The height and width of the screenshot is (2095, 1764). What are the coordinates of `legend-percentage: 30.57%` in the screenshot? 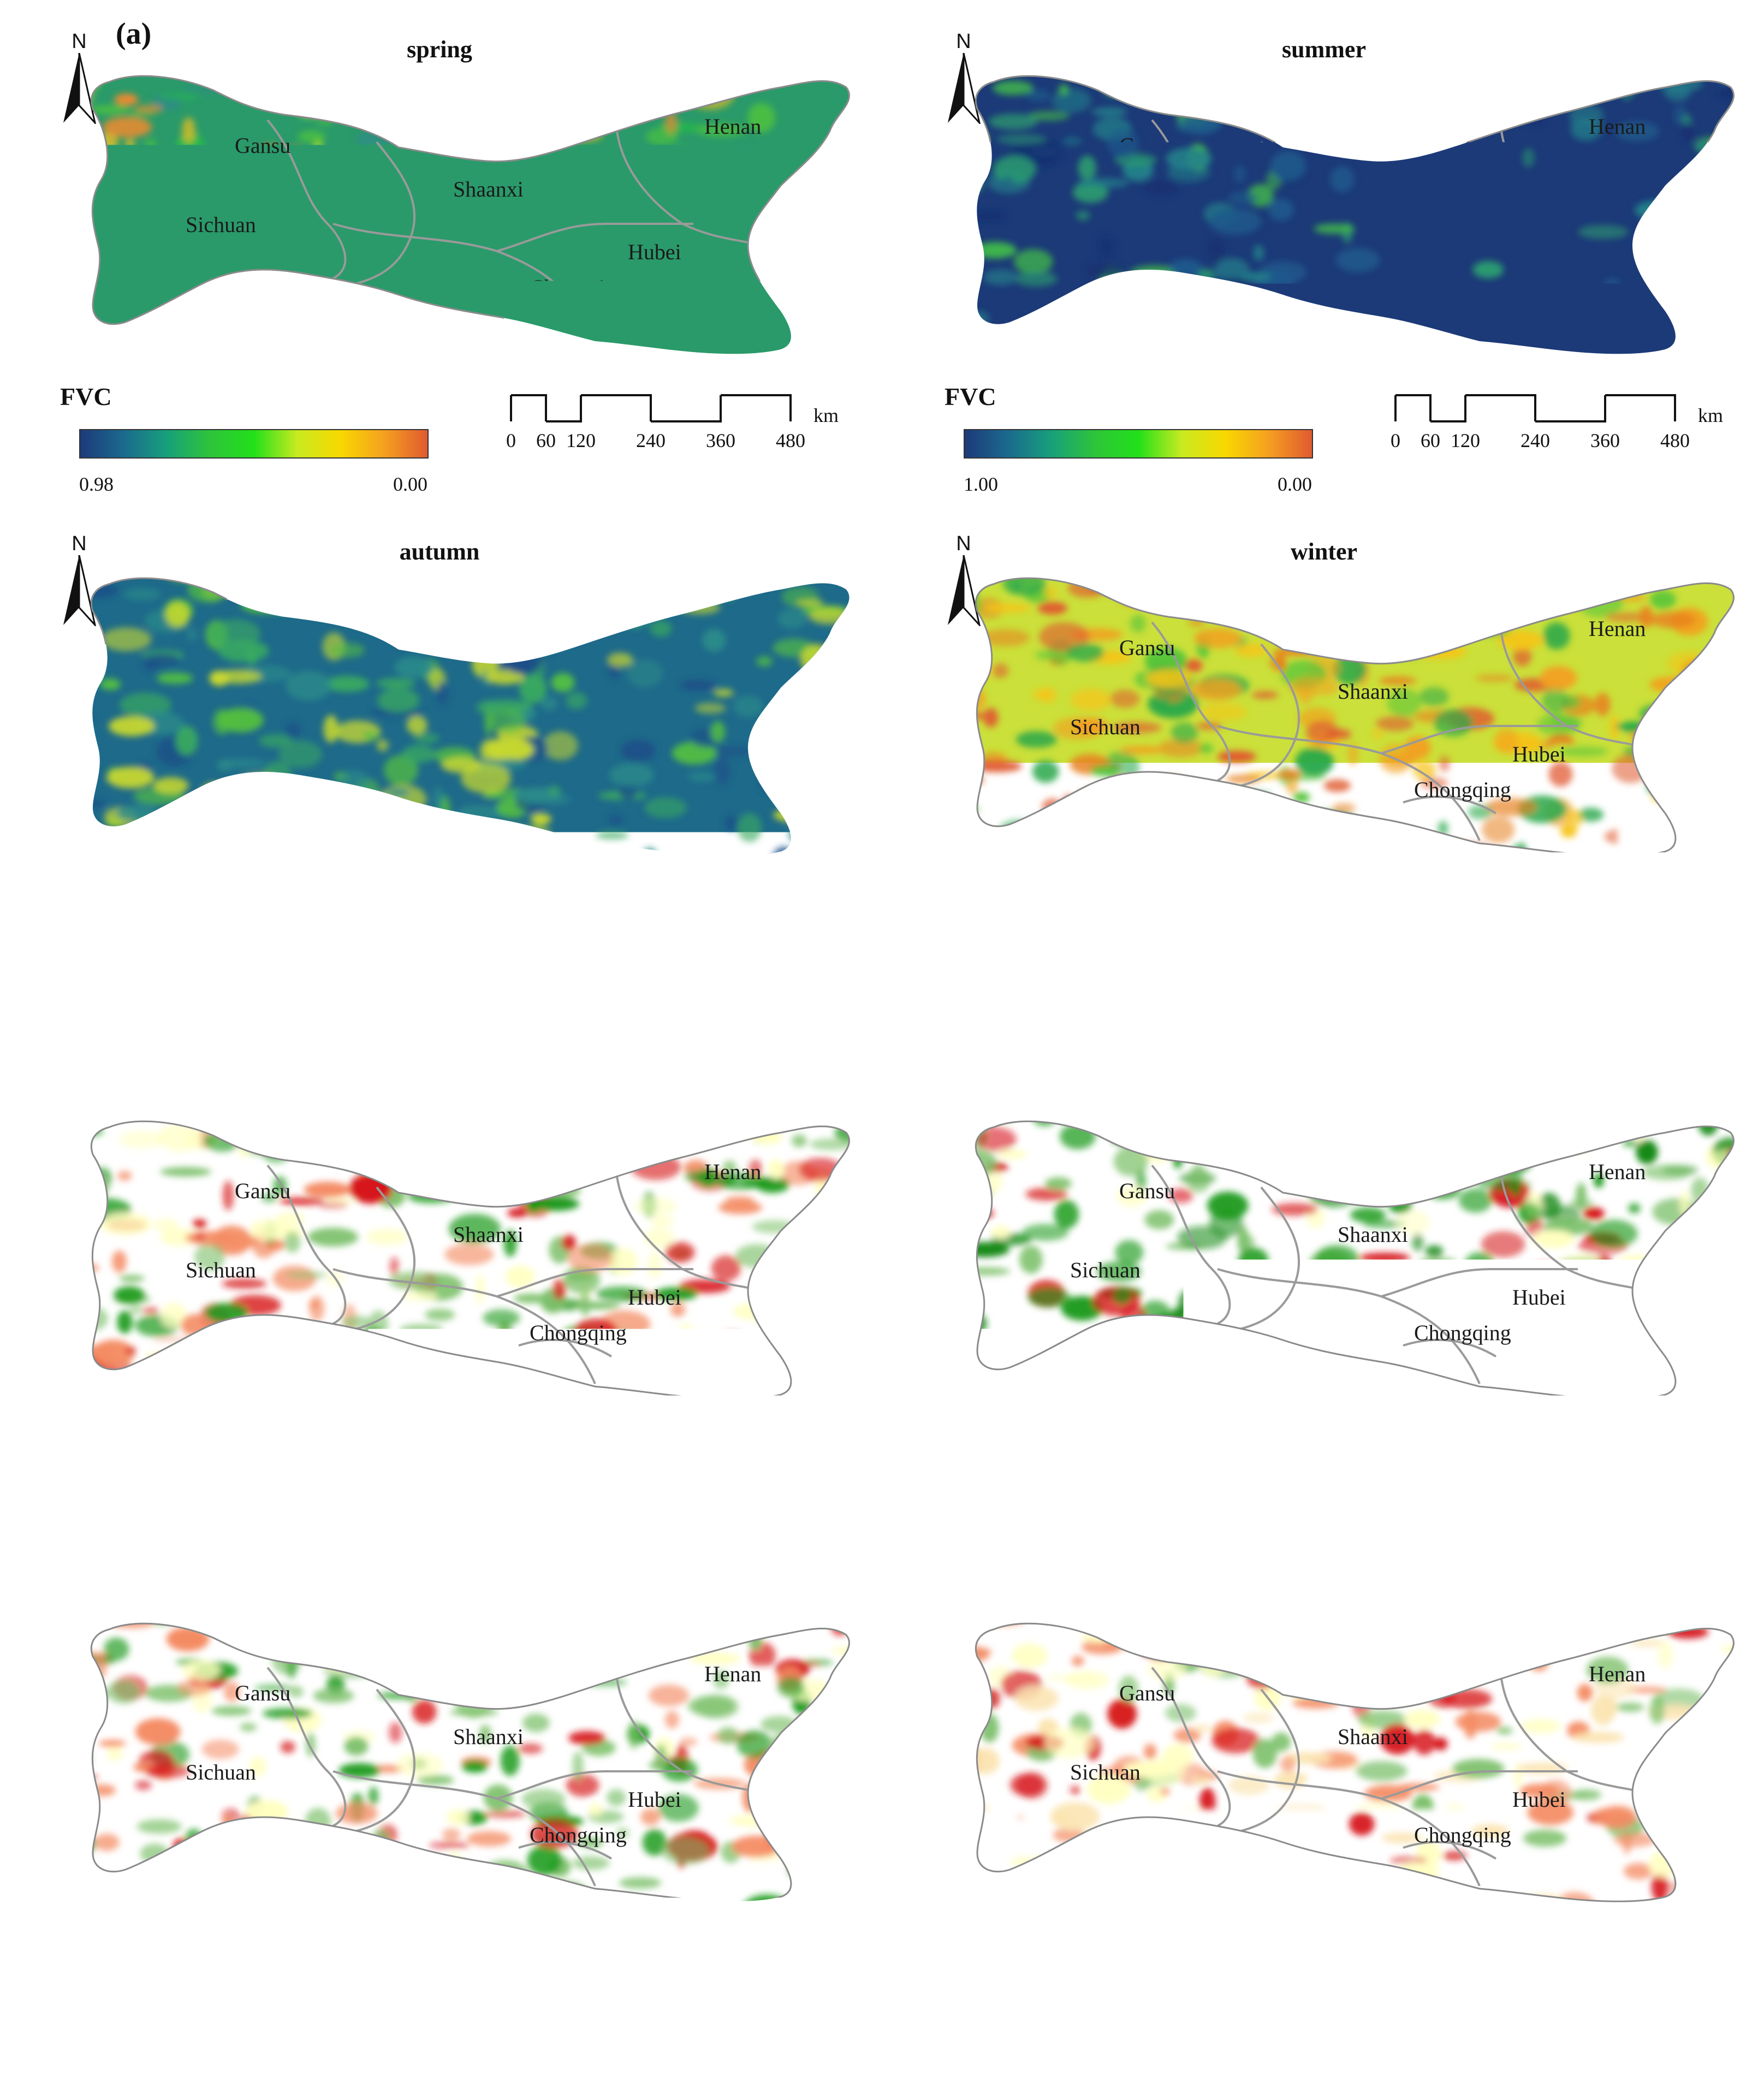 It's located at (1258, 1969).